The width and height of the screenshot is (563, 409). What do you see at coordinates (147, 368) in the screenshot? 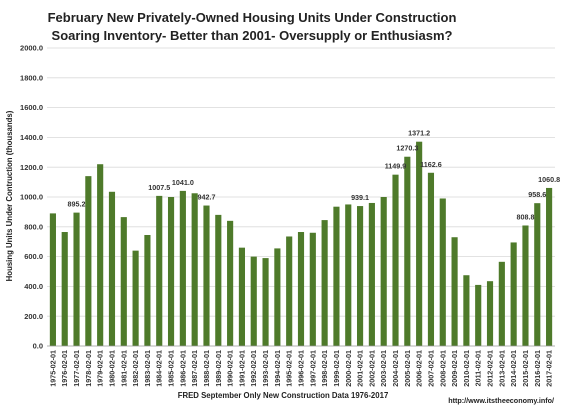
I see `x-tick-label: 1983-02-01` at bounding box center [147, 368].